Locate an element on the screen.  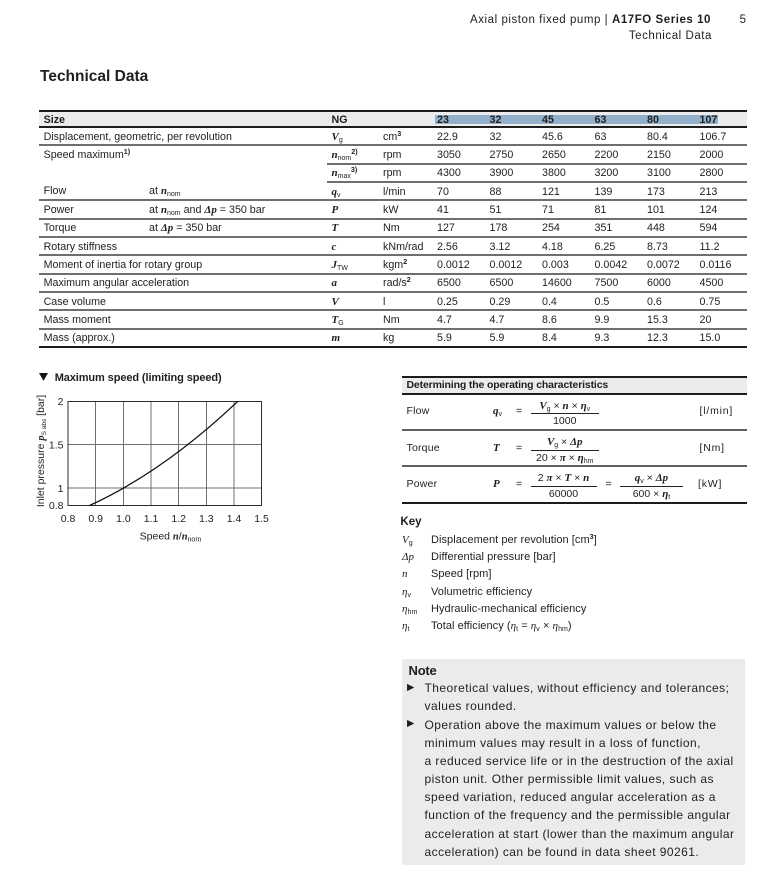
svg-text: 1.0 is located at coordinates (123, 519).